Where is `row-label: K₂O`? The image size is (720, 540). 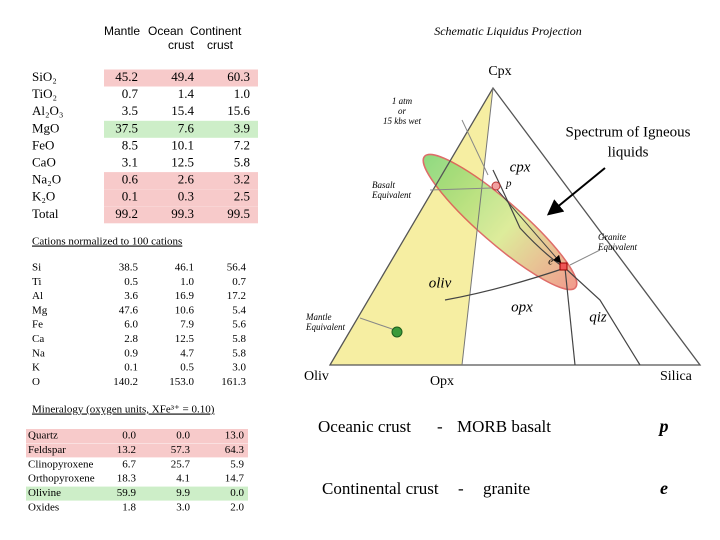
row-label: K₂O is located at coordinates (43, 196).